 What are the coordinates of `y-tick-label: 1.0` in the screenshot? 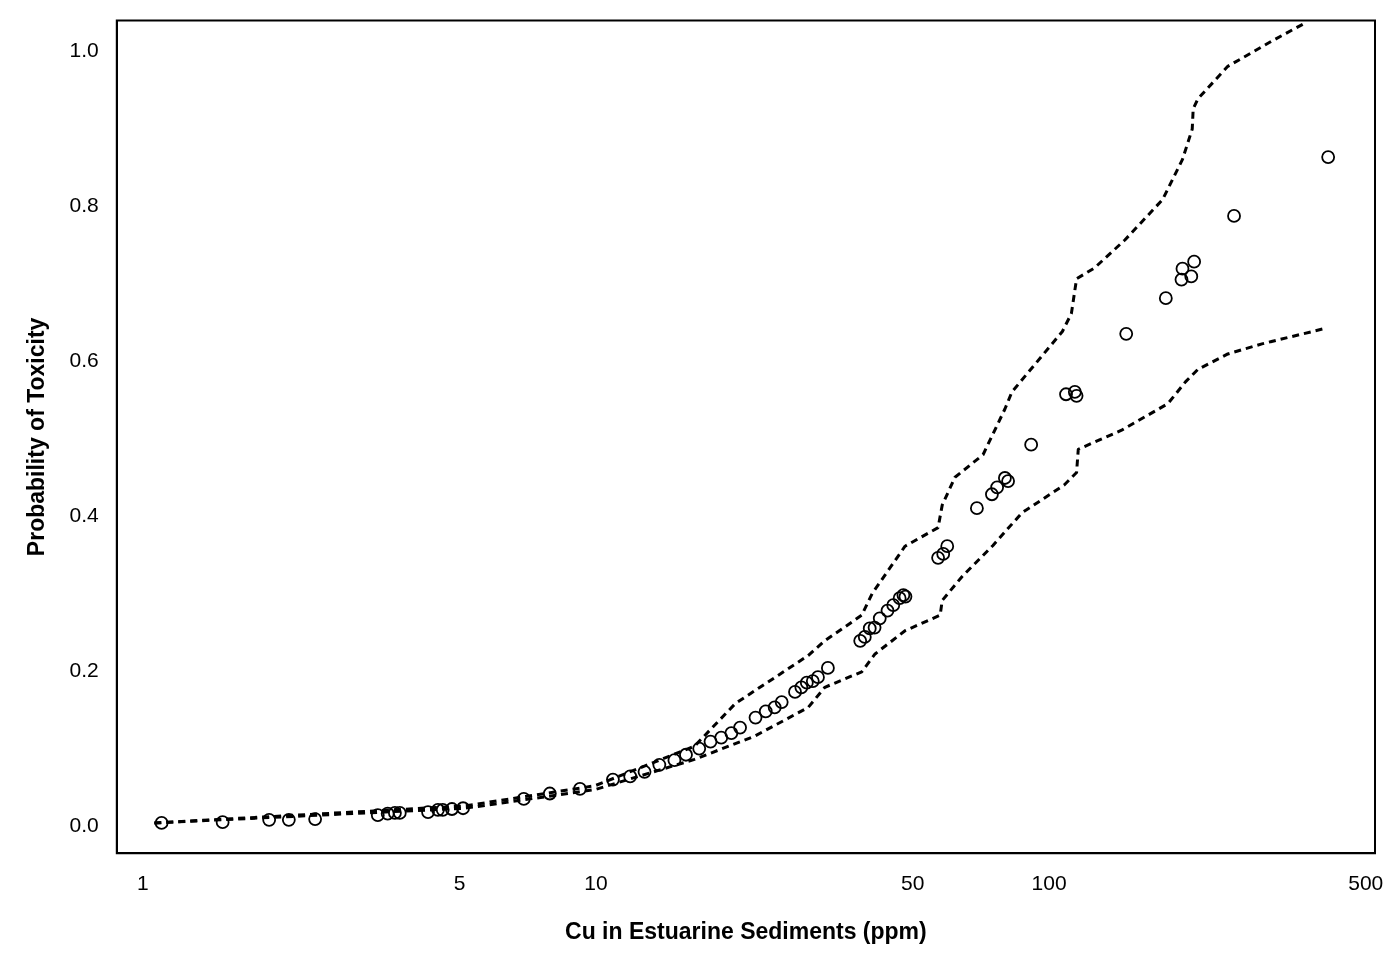 It's located at (84, 49).